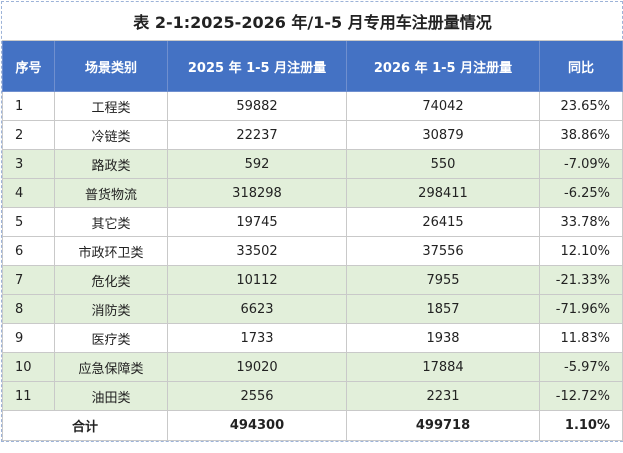  I want to click on table-row: 3 路政类 592 550 -7.09%, so click(312, 164).